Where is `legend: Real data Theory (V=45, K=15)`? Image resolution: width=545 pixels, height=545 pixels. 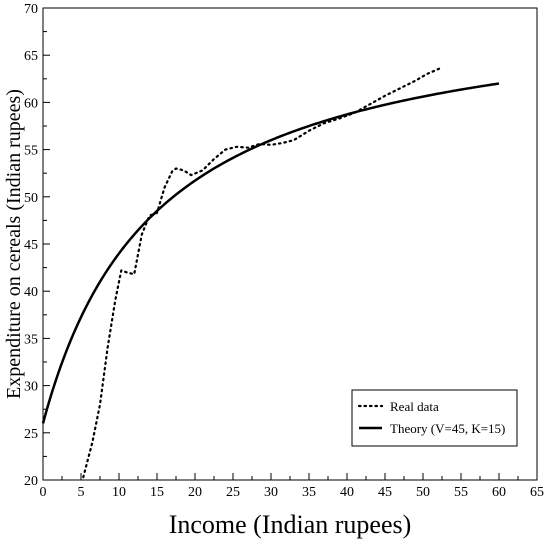 legend: Real data Theory (V=45, K=15) is located at coordinates (434, 418).